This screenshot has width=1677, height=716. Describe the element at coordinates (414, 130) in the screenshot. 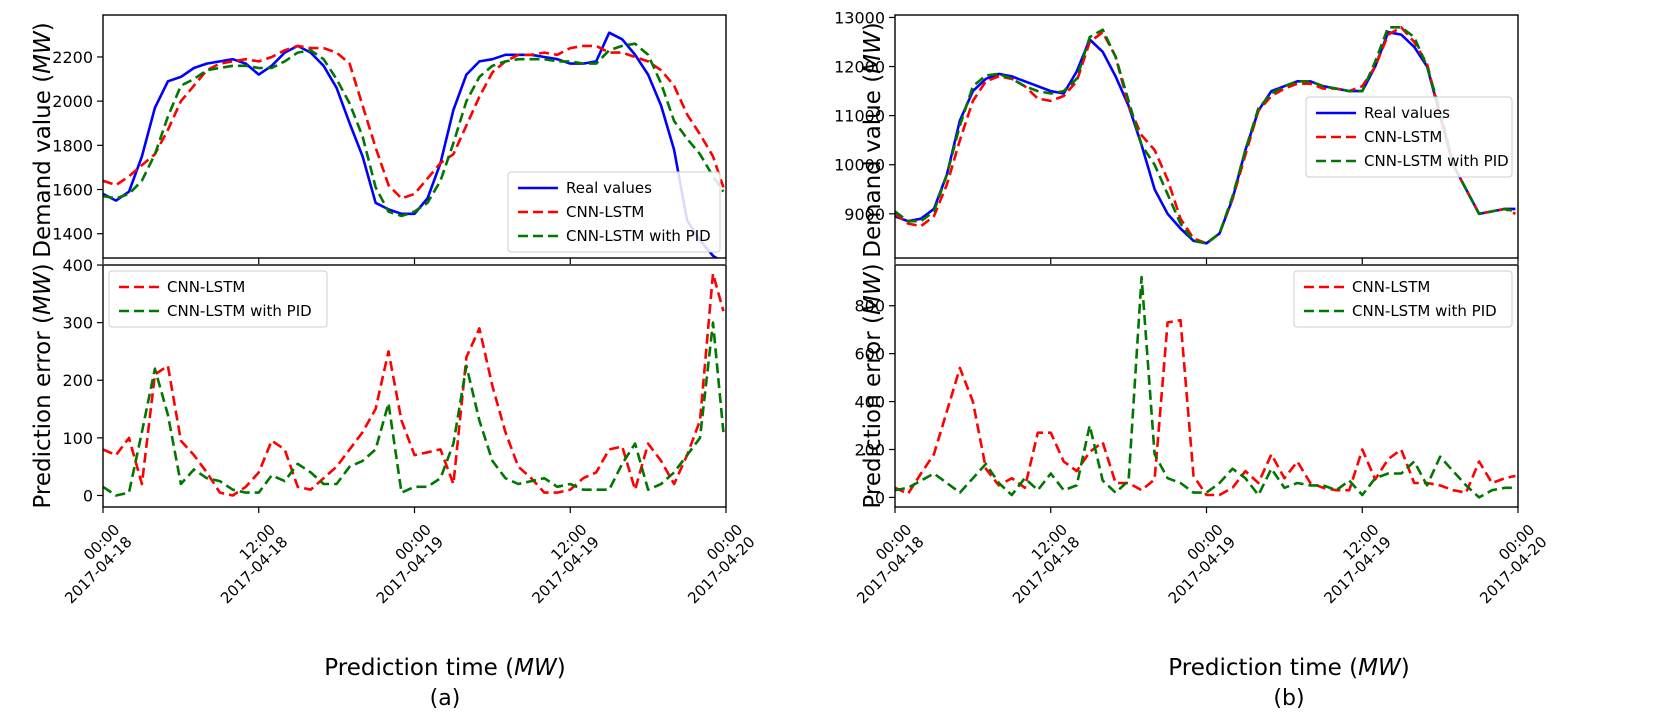

I see `a-demand-series-cnn-lstm-with-pid` at that location.